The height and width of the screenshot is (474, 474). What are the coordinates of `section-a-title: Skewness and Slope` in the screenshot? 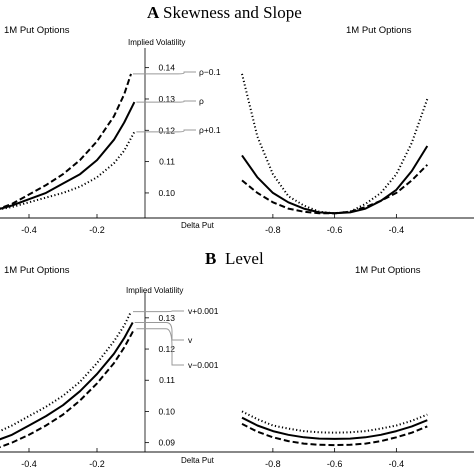 It's located at (232, 12).